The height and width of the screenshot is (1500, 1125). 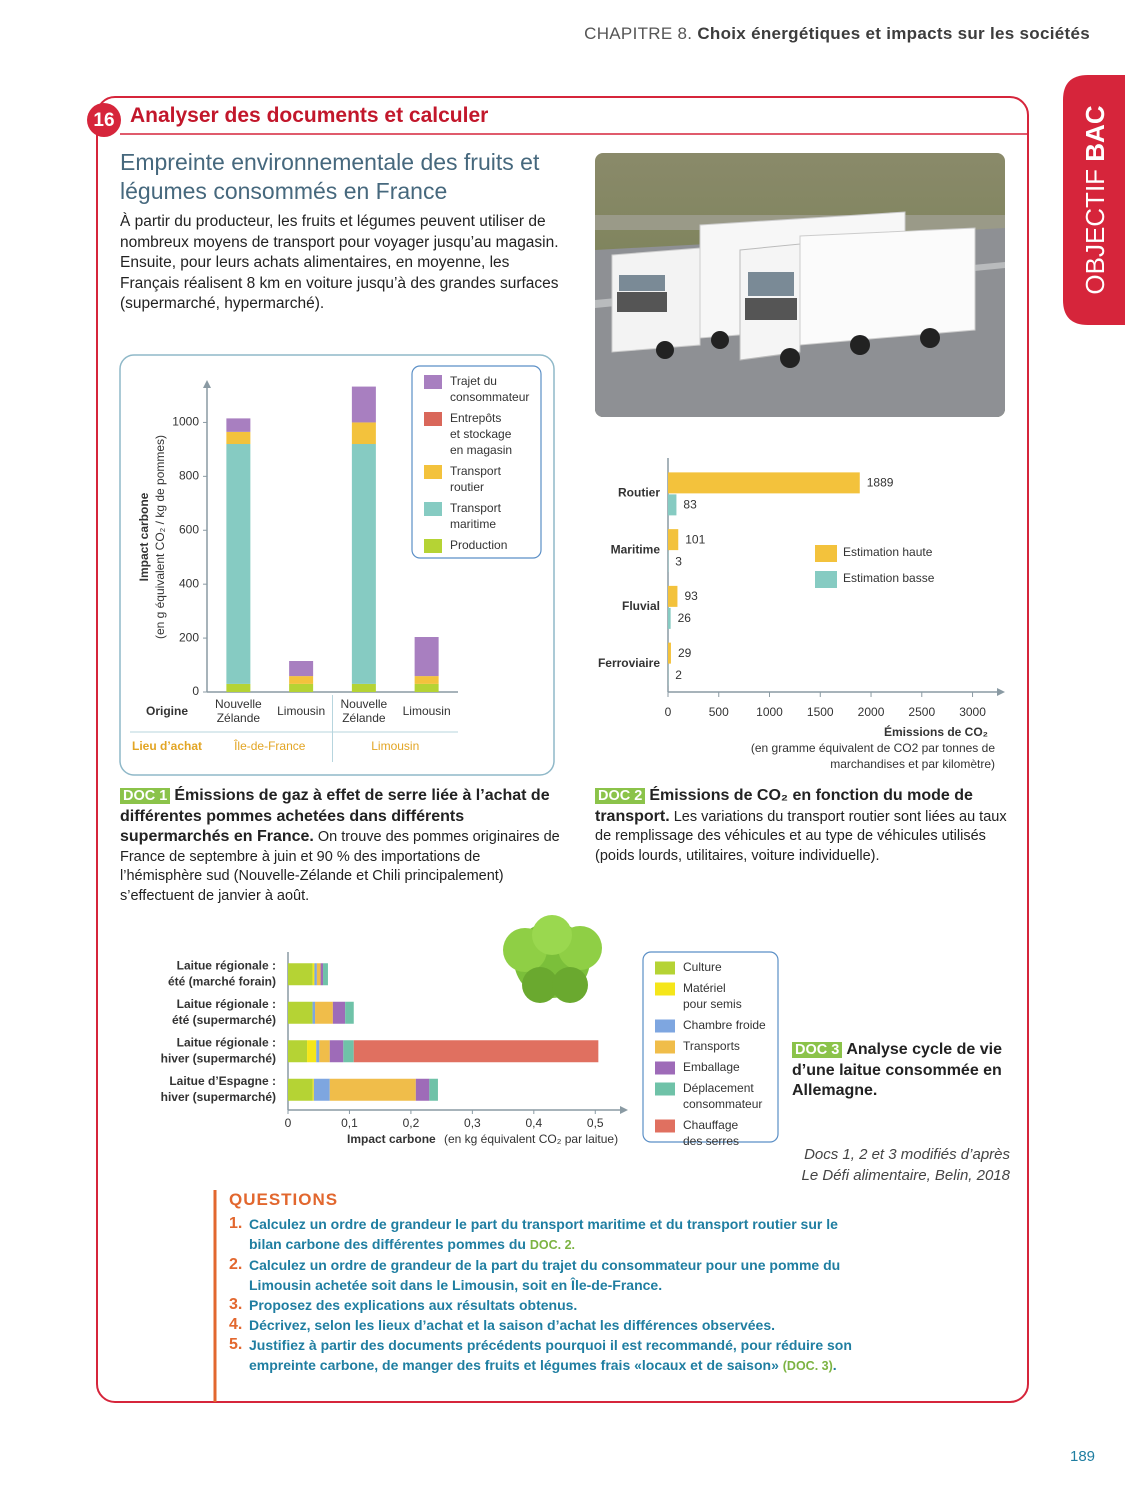 What do you see at coordinates (195, 691) in the screenshot?
I see `y-tick-label: 0` at bounding box center [195, 691].